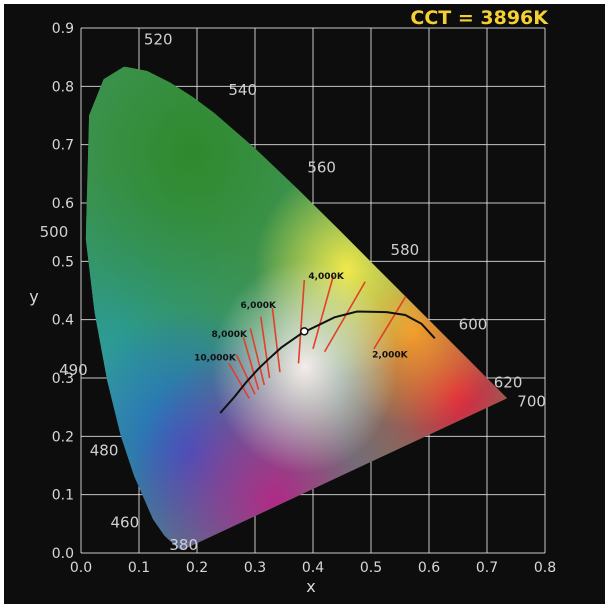 The height and width of the screenshot is (608, 609). Describe the element at coordinates (215, 359) in the screenshot. I see `cct-label: 10,000K` at that location.